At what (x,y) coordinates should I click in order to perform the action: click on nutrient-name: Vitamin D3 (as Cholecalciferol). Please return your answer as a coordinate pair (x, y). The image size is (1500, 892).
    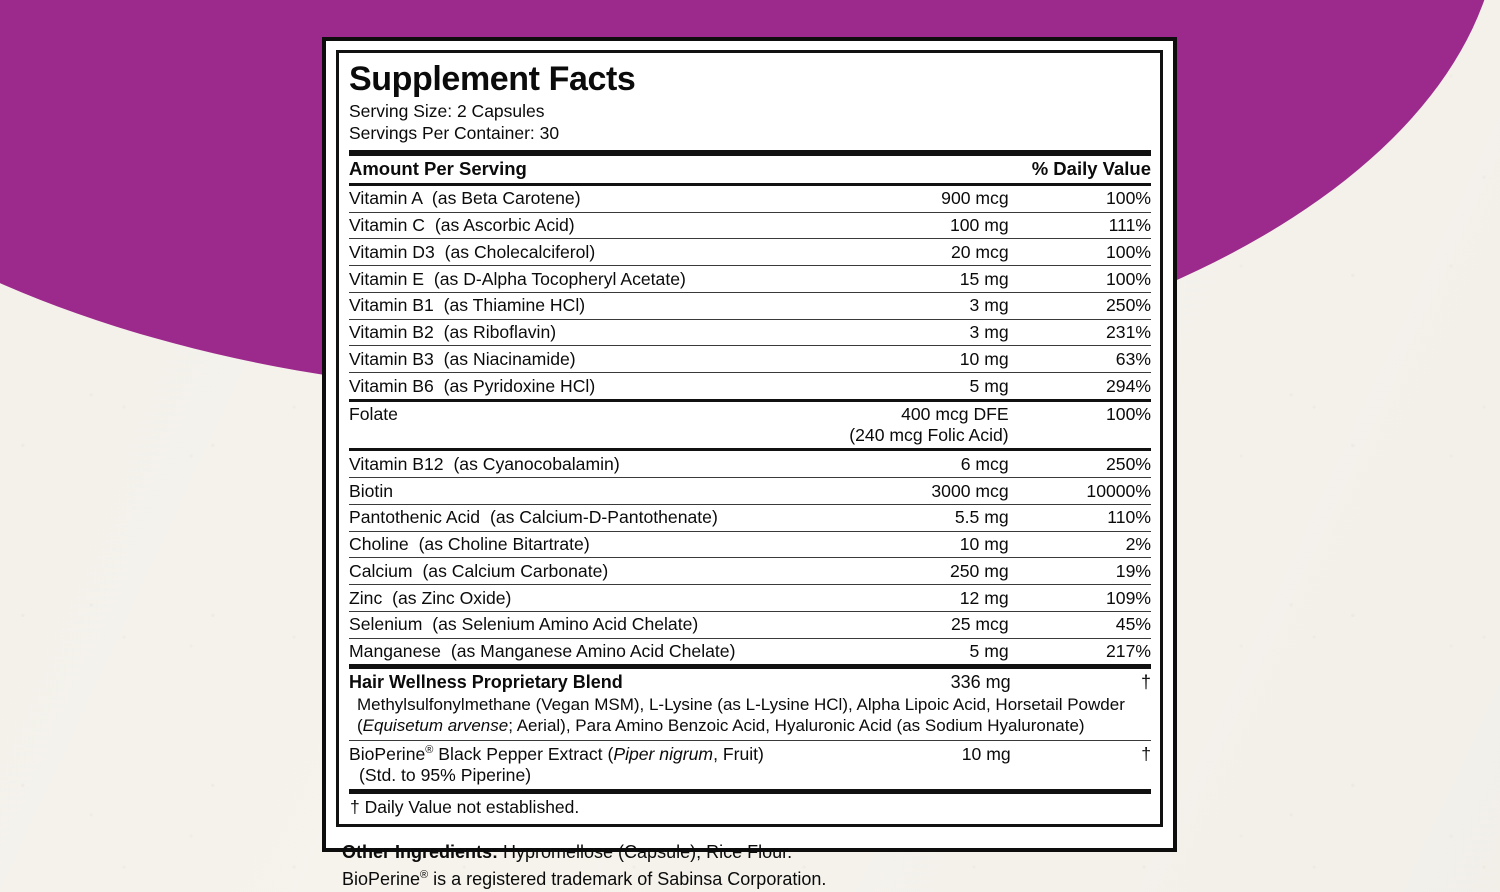
    Looking at the image, I should click on (578, 252).